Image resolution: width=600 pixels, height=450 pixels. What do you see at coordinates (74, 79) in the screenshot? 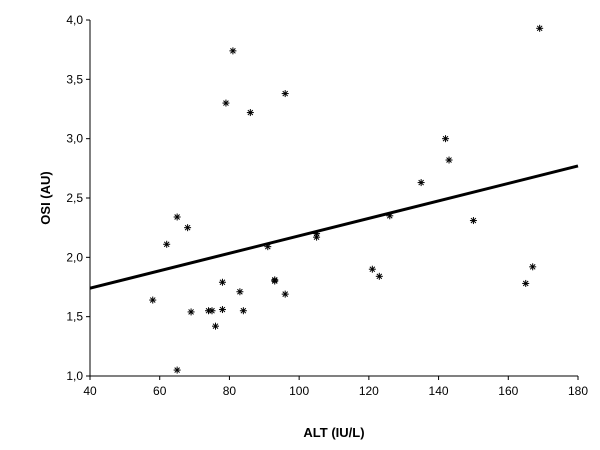
I see `y-tick-label: 3,5` at bounding box center [74, 79].